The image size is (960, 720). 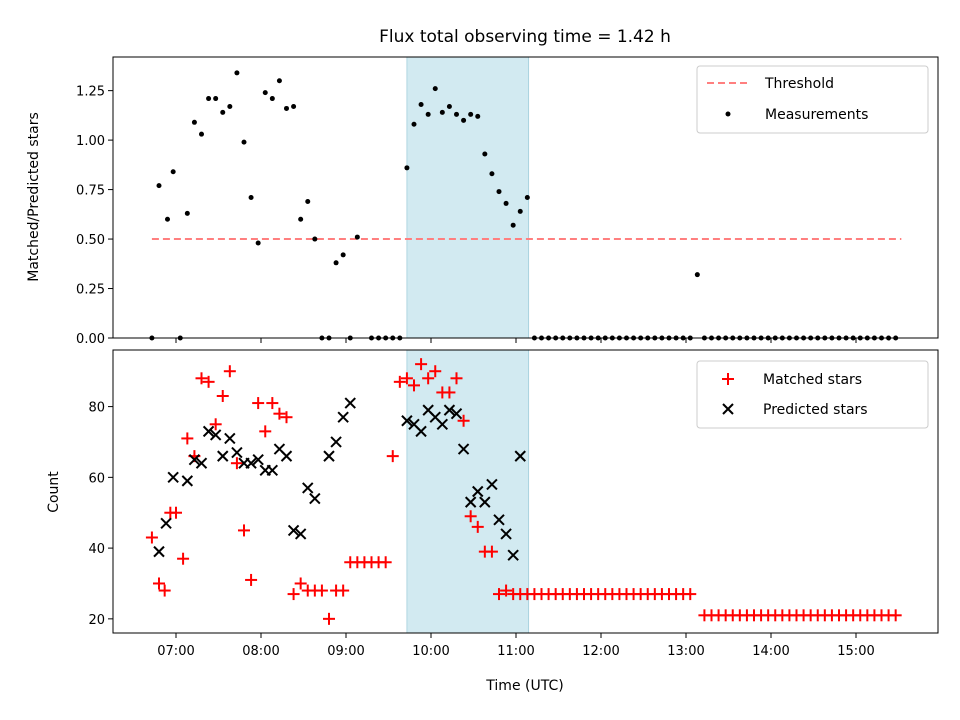 What do you see at coordinates (90, 240) in the screenshot?
I see `y-tick-label: 0.50` at bounding box center [90, 240].